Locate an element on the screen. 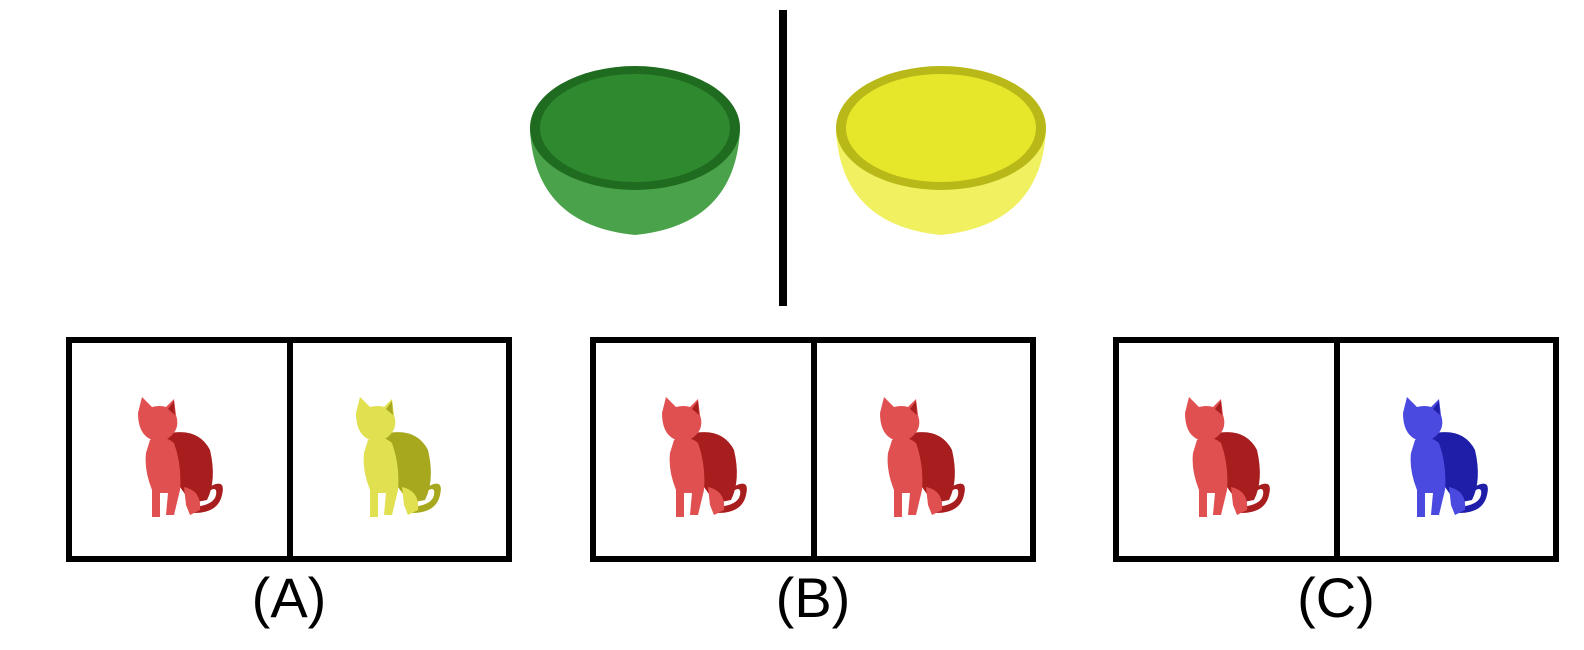 This screenshot has width=1584, height=650. option-a-panel is located at coordinates (289, 449).